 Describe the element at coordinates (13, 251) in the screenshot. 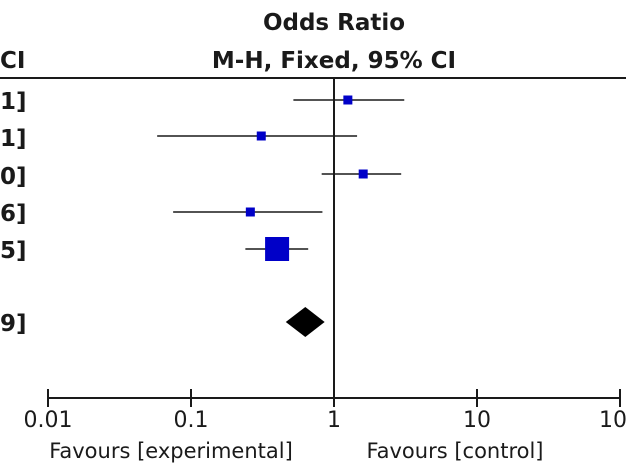

I see `ci-fragment: 5]` at that location.